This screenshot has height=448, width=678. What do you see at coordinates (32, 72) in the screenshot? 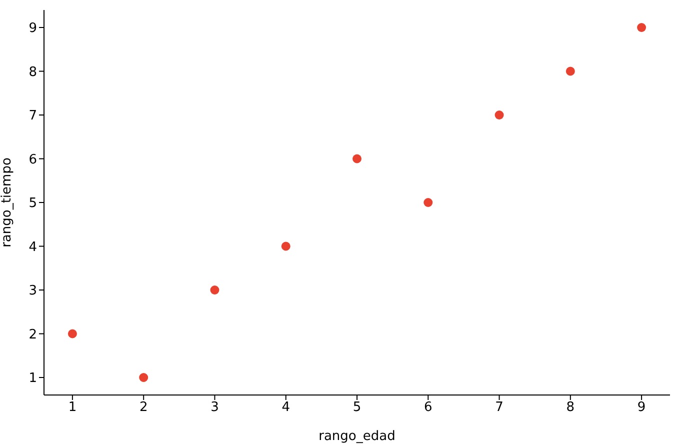
I see `y-tick-label: 8` at bounding box center [32, 72].